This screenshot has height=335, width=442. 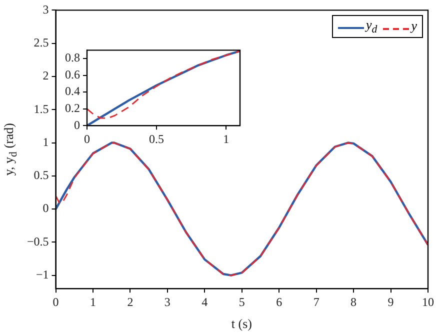 What do you see at coordinates (42, 275) in the screenshot?
I see `y-tick-label: −1` at bounding box center [42, 275].